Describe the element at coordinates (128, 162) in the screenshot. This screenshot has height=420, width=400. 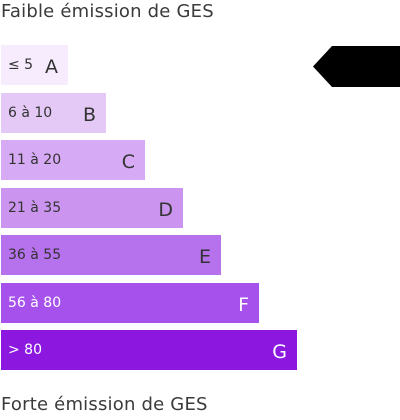
I see `bar-class-letter: C` at that location.